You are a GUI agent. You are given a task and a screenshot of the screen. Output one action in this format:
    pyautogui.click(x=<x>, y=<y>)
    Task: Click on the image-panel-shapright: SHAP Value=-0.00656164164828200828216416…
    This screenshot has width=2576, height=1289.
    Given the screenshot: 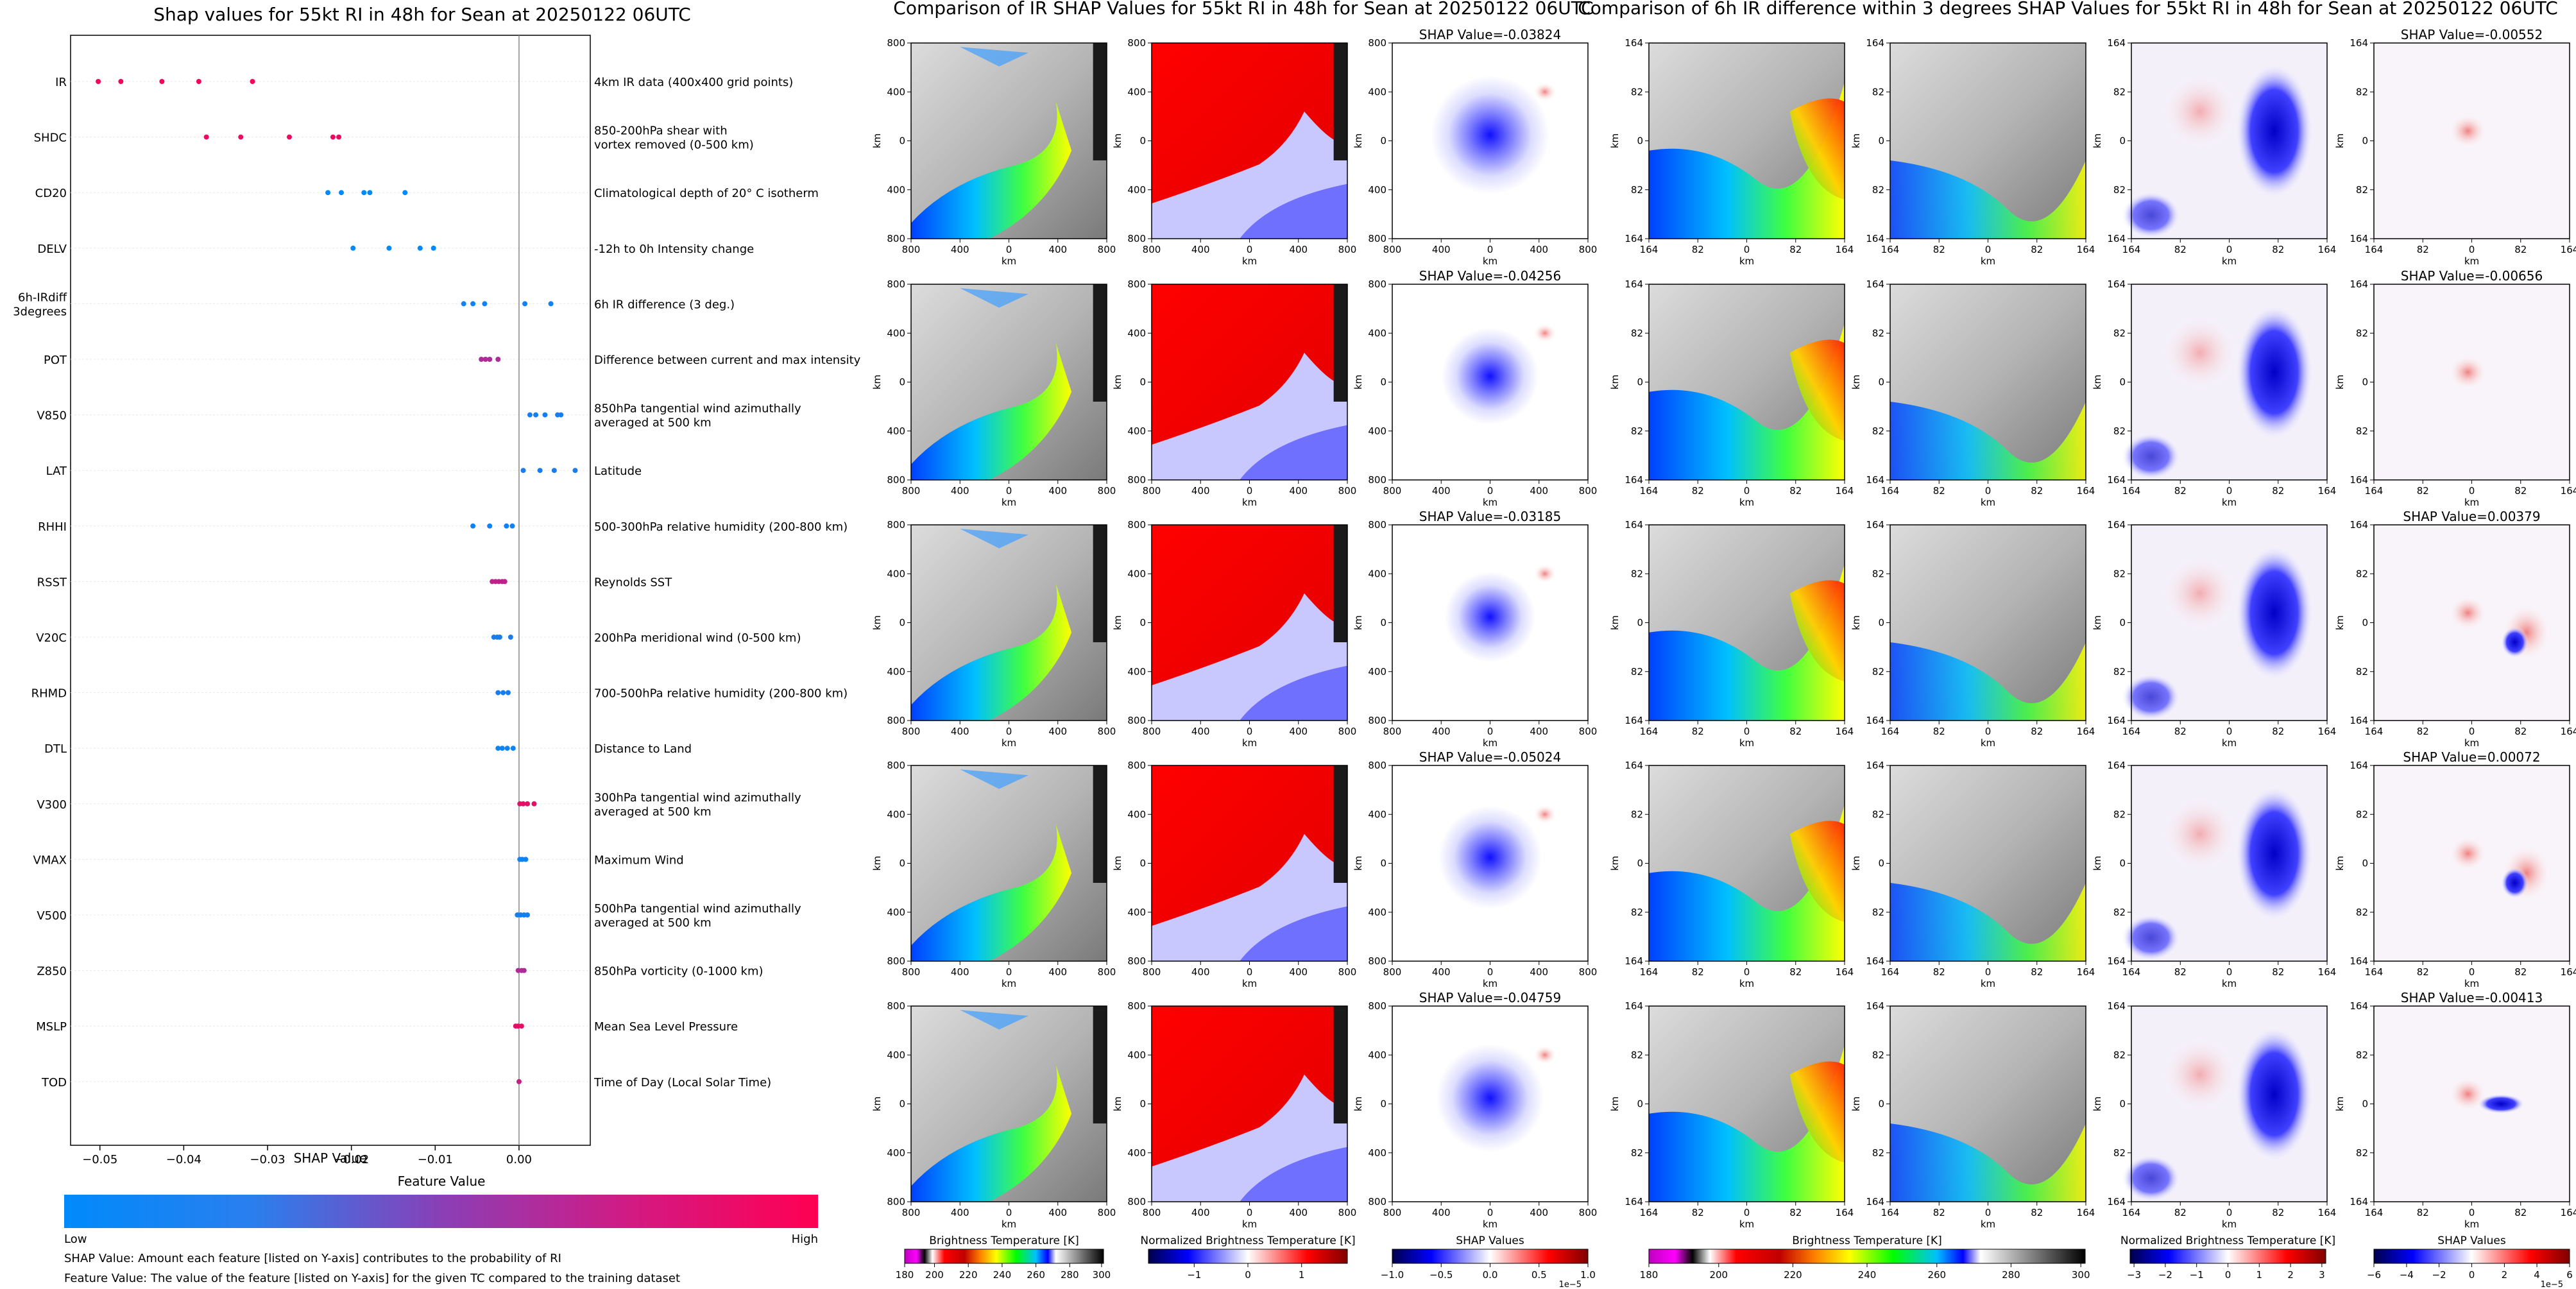 What is the action you would take?
    pyautogui.click(x=2455, y=388)
    